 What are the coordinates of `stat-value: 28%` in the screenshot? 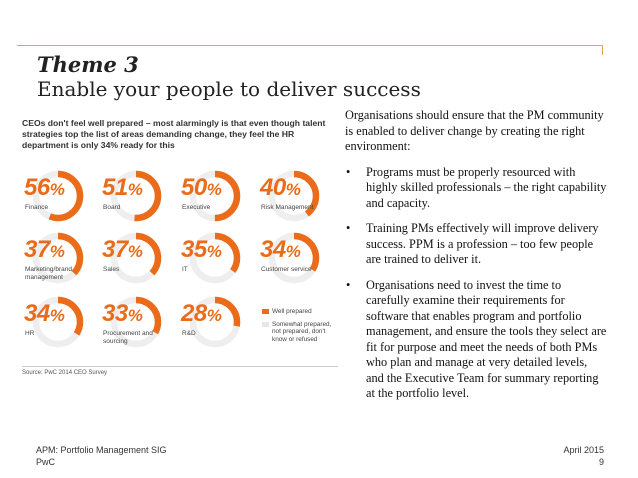 It's located at (201, 314).